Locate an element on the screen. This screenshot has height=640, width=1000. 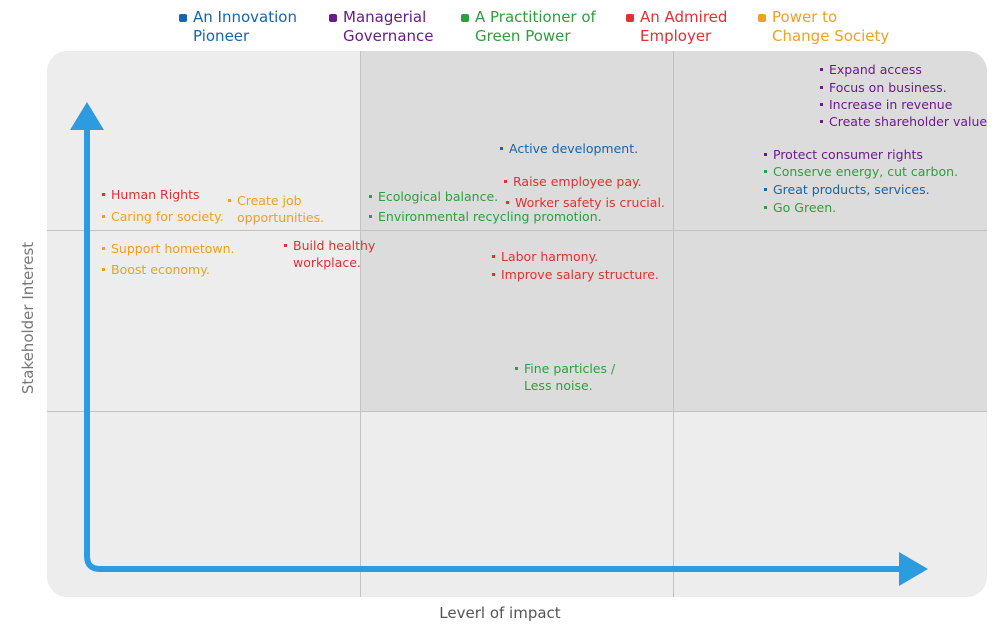
item-environmental-recycling: Environmental recycling promotion. is located at coordinates (485, 216).